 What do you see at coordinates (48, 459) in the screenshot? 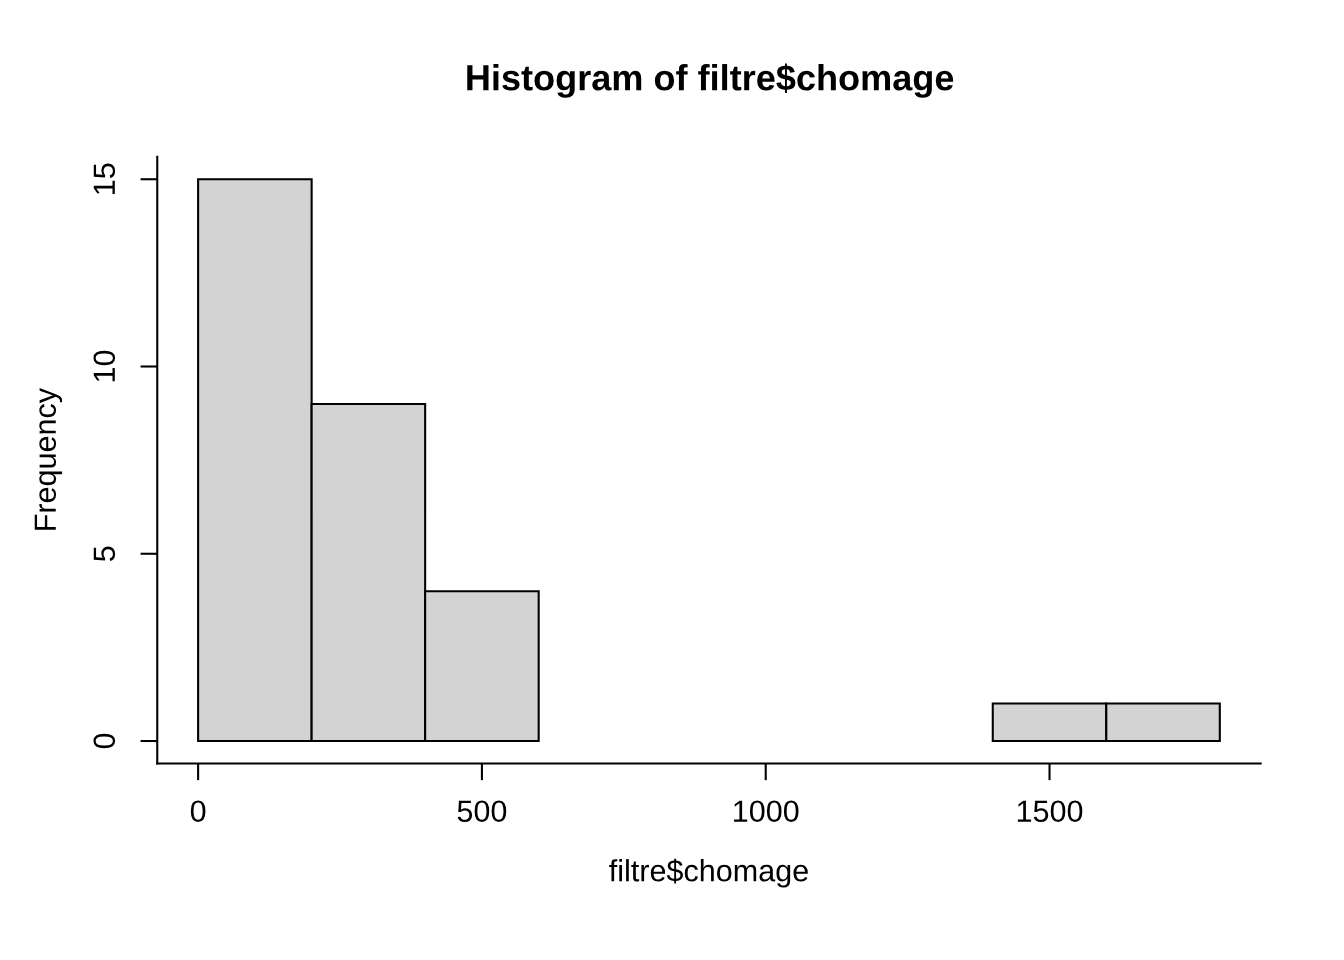
I see `y-axis-title: Frequency` at bounding box center [48, 459].